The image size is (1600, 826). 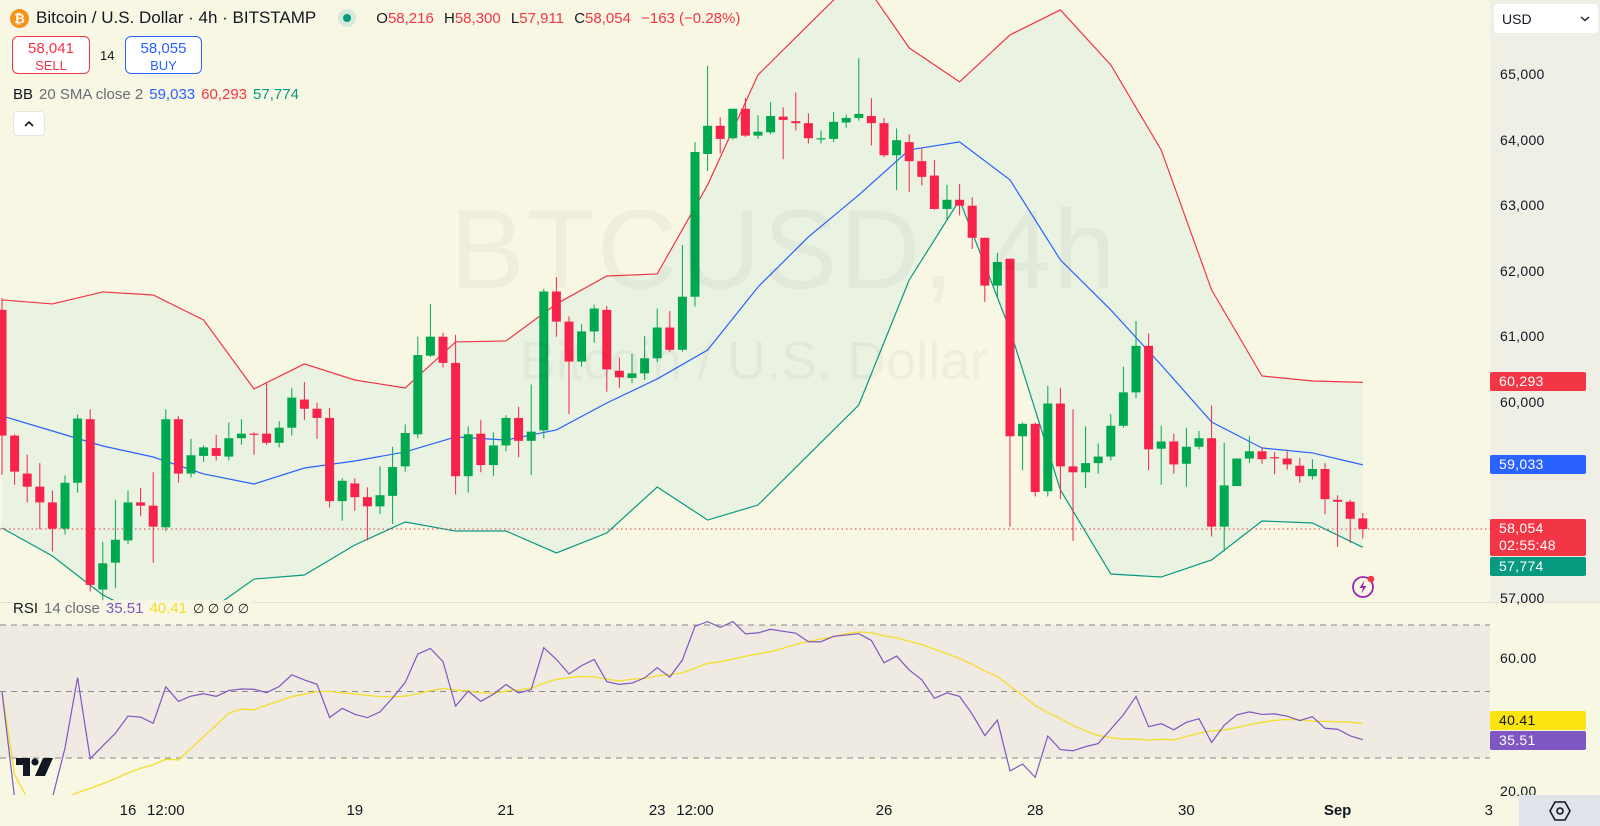 I want to click on rsi-ma-tag: 40.41, so click(x=1538, y=720).